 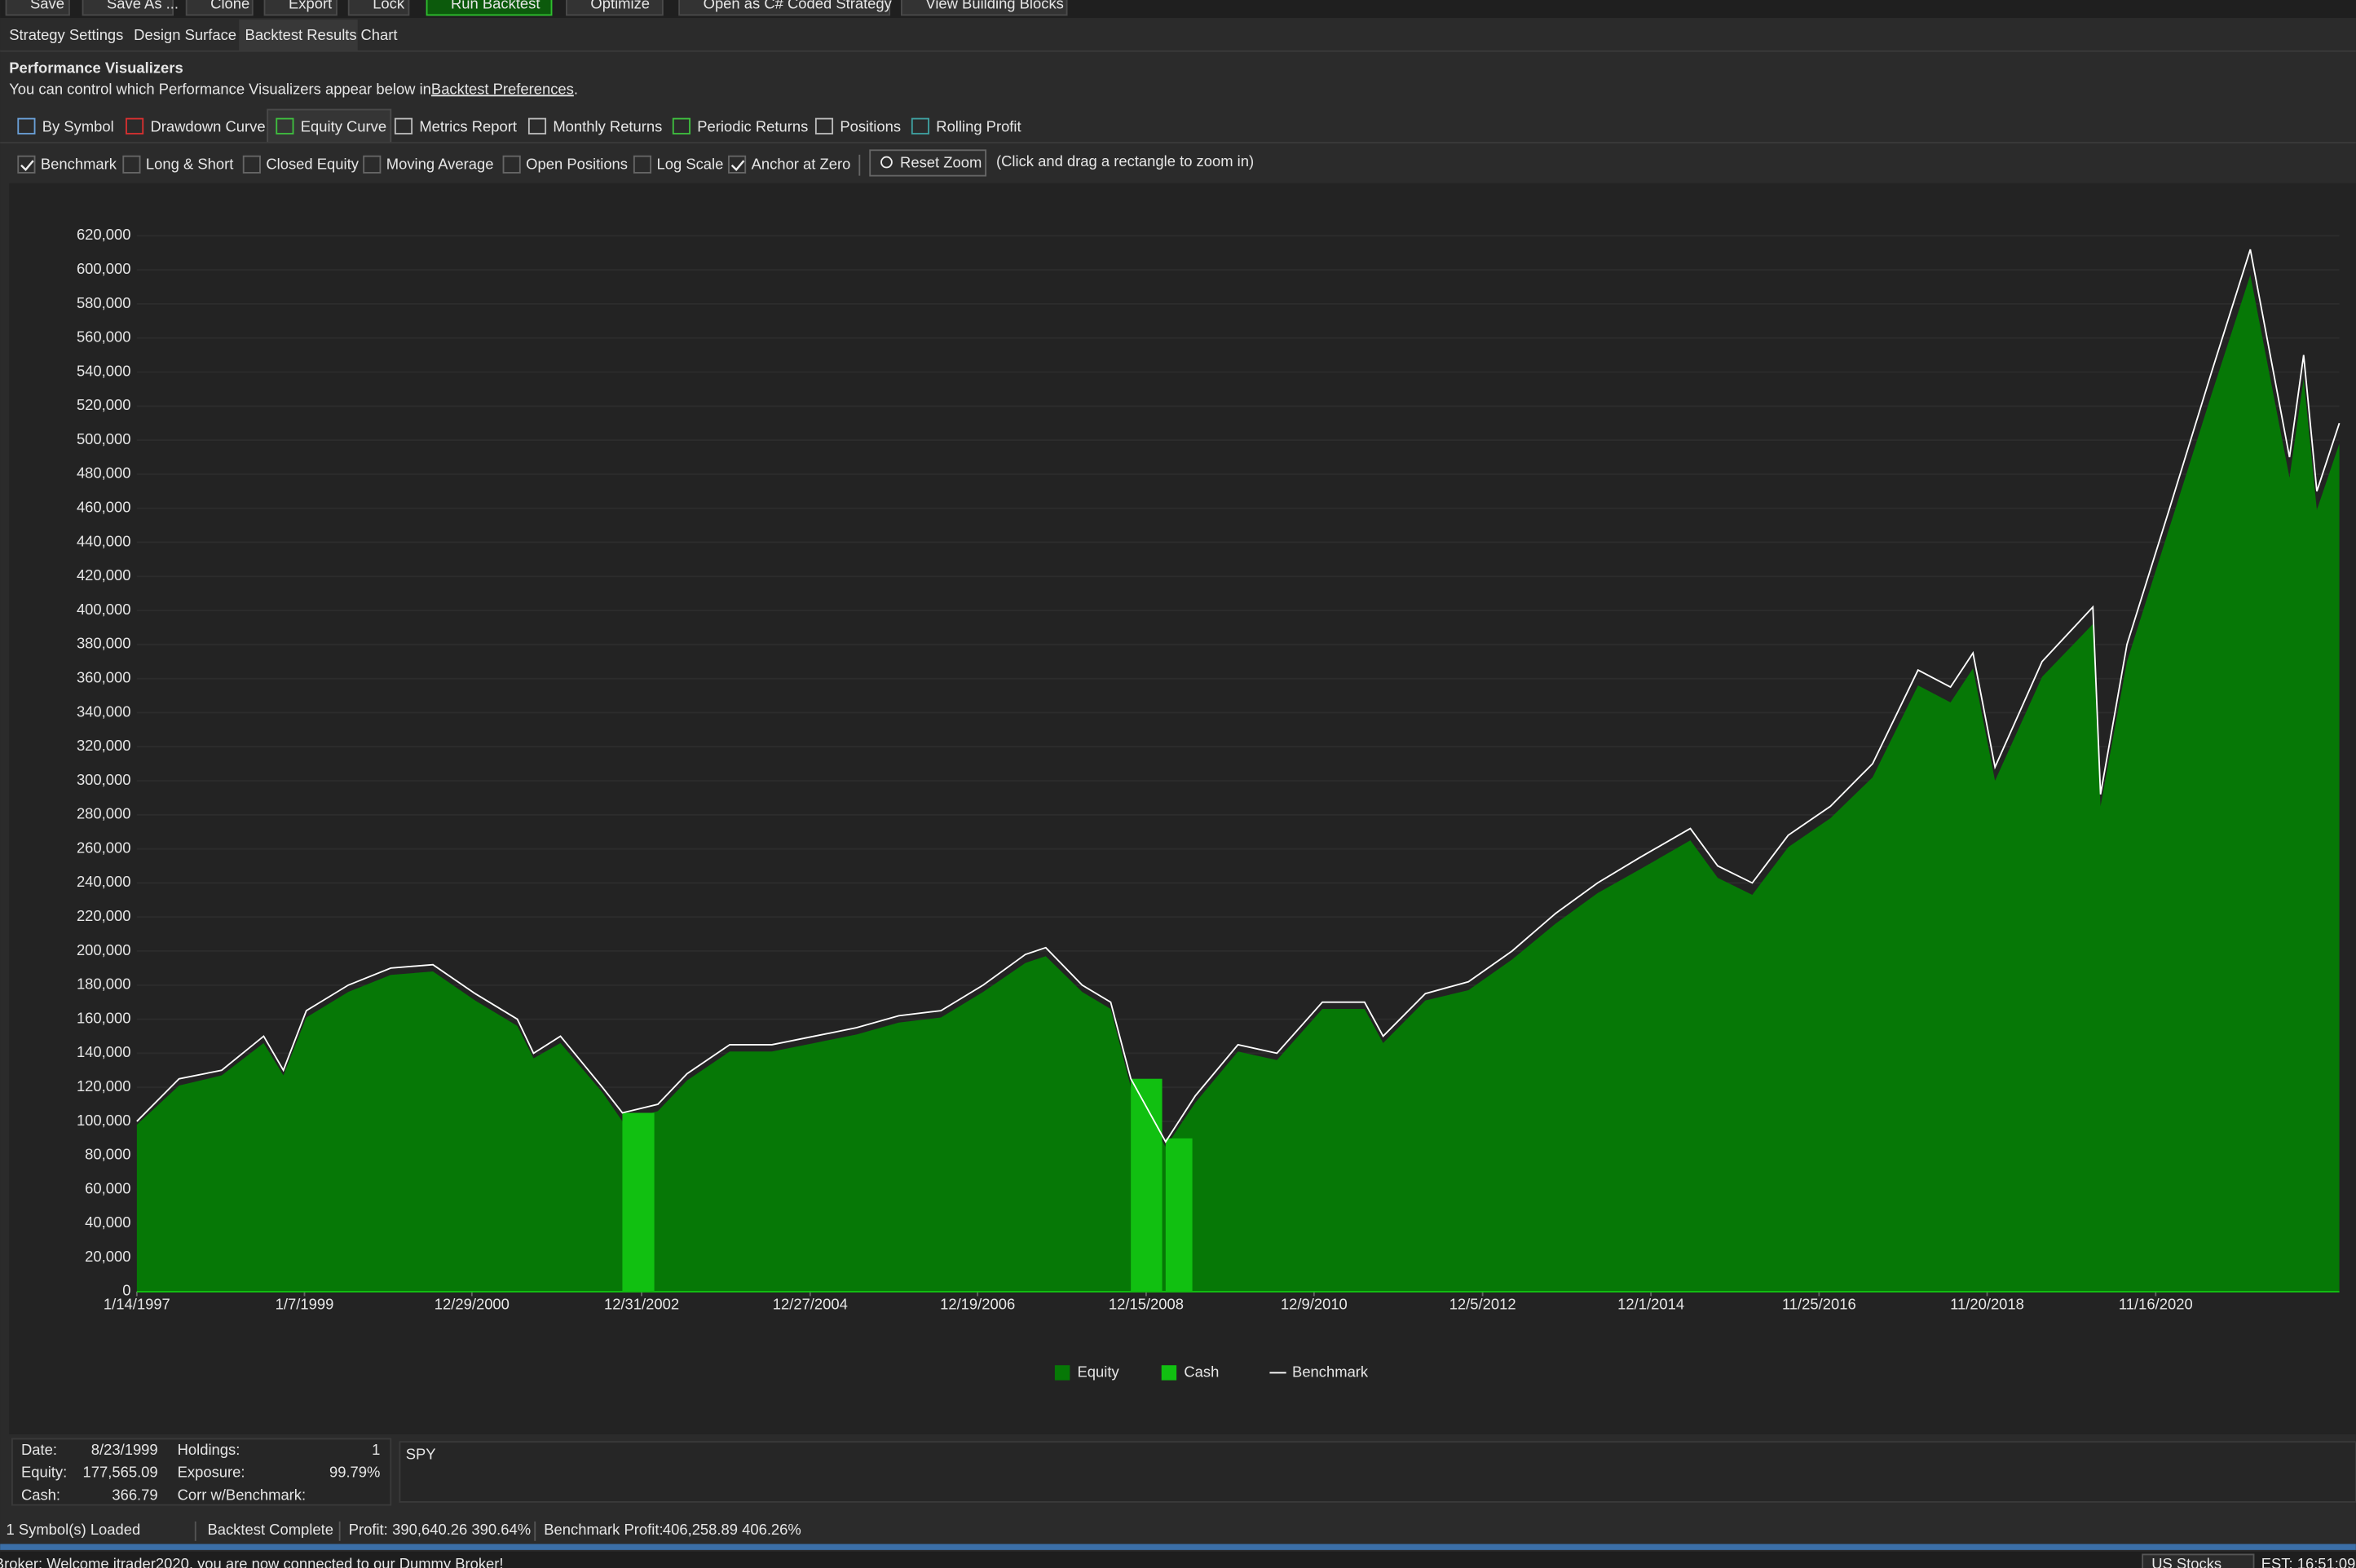 What do you see at coordinates (440, 164) in the screenshot?
I see `option-label: Moving Average` at bounding box center [440, 164].